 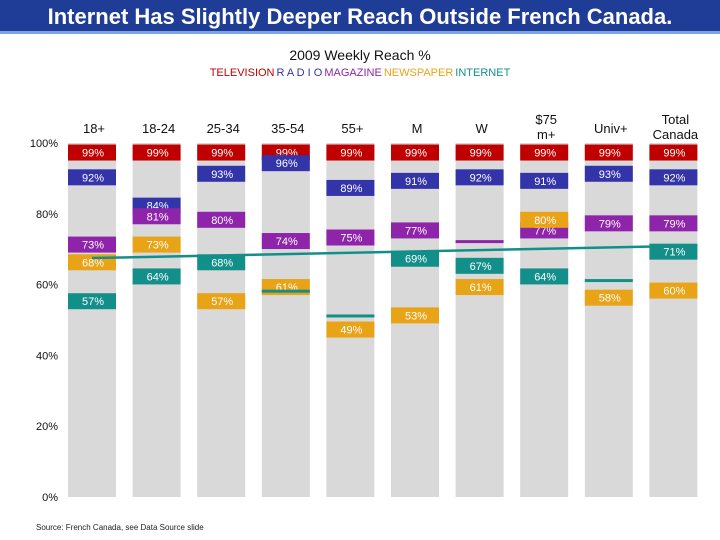 I want to click on y-tick-label: 80%, so click(x=47, y=215).